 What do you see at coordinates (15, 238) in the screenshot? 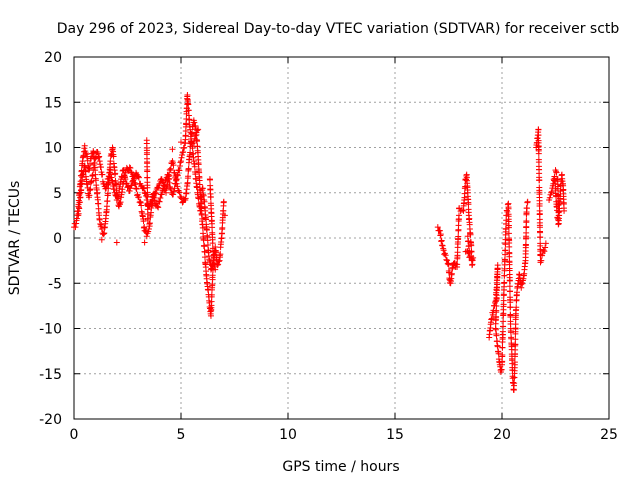
I see `y-axis-label: SDTVAR / TECUs` at bounding box center [15, 238].